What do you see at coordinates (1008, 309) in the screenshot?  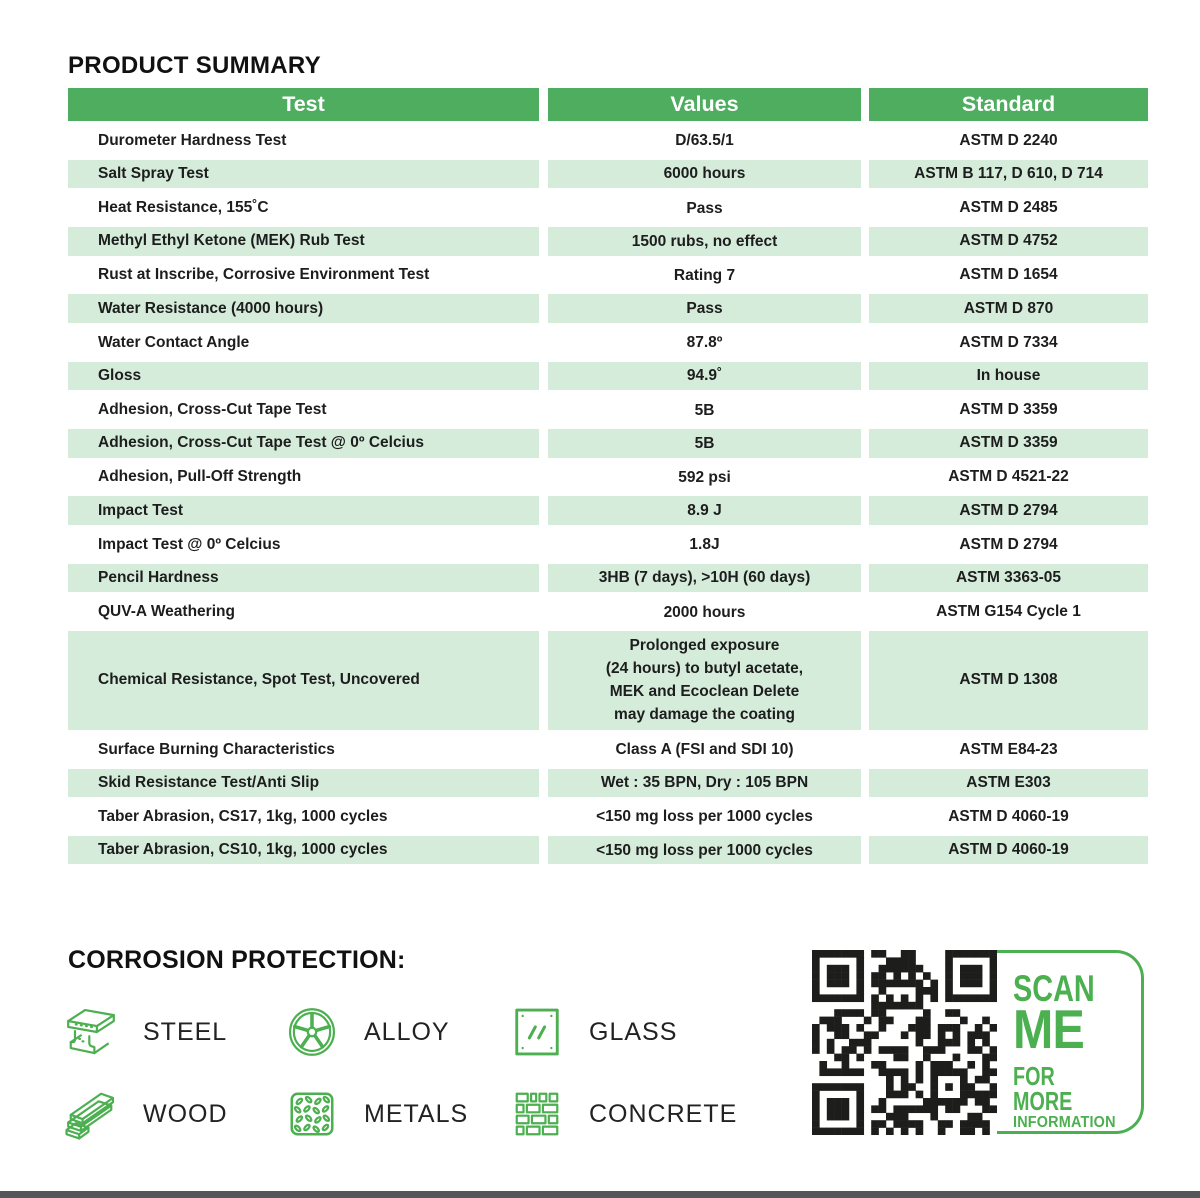 I see `test-standard: ASTM D 870` at bounding box center [1008, 309].